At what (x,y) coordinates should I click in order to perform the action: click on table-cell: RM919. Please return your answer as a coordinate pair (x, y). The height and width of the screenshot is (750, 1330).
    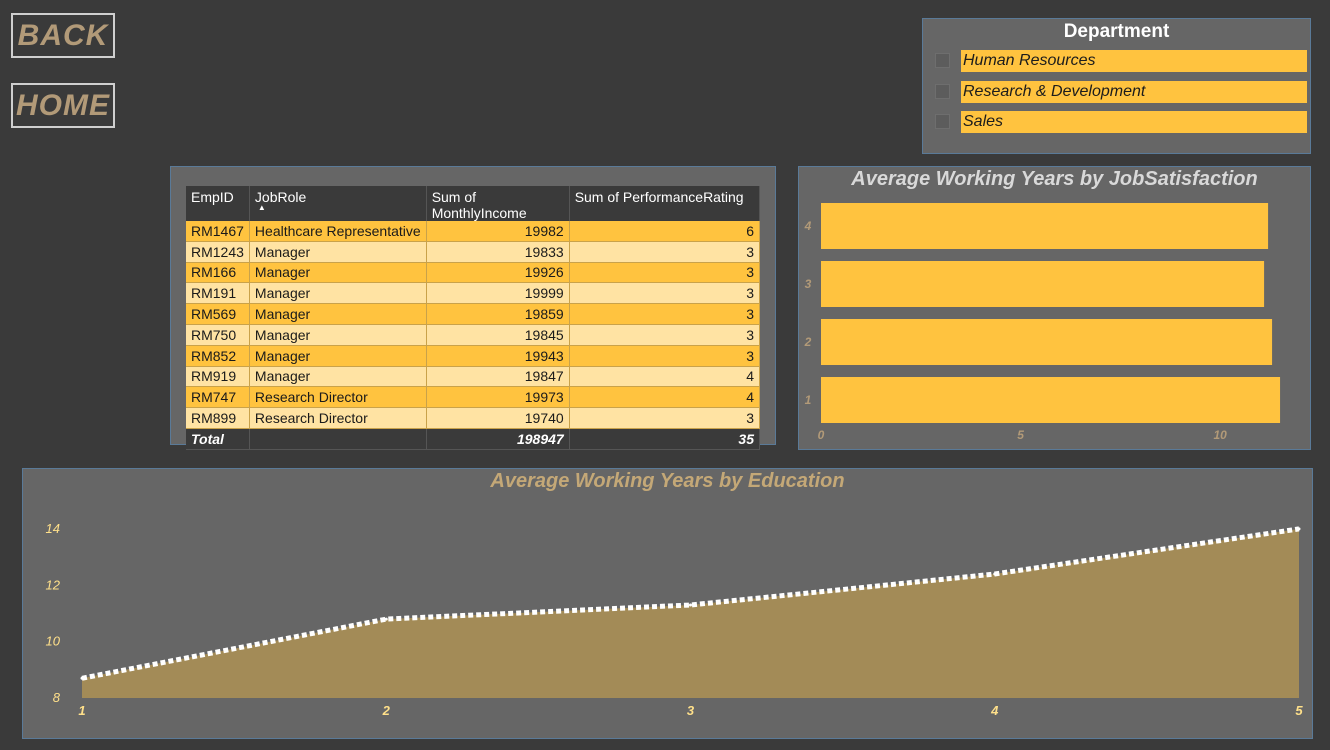
    Looking at the image, I should click on (218, 377).